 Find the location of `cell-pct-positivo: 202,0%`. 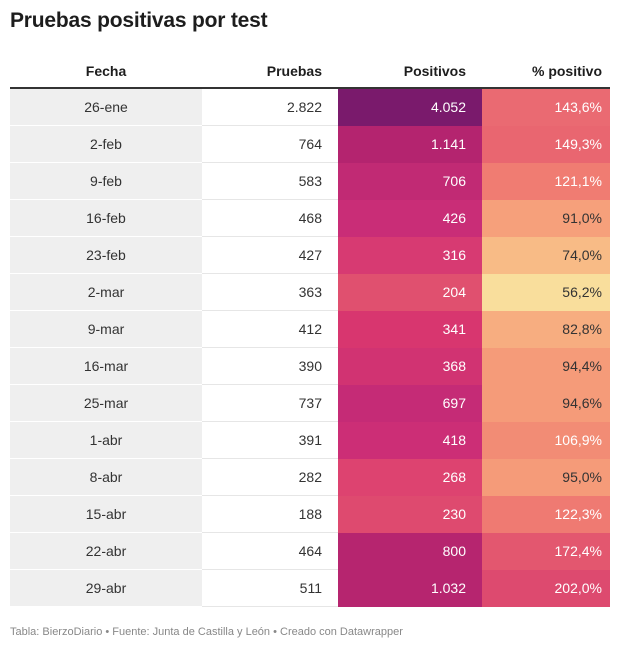

cell-pct-positivo: 202,0% is located at coordinates (546, 588).